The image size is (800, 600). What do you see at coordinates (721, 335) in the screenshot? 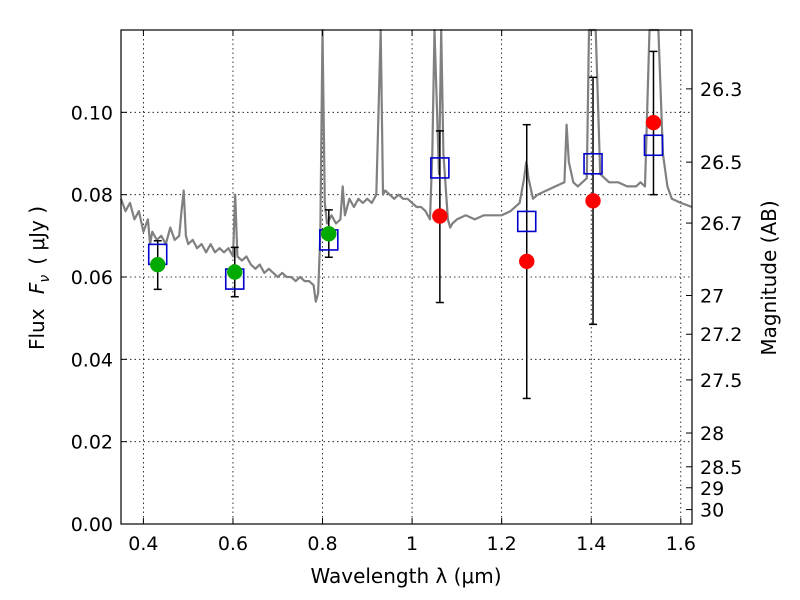
I see `right-tick-label: 27.2` at bounding box center [721, 335].